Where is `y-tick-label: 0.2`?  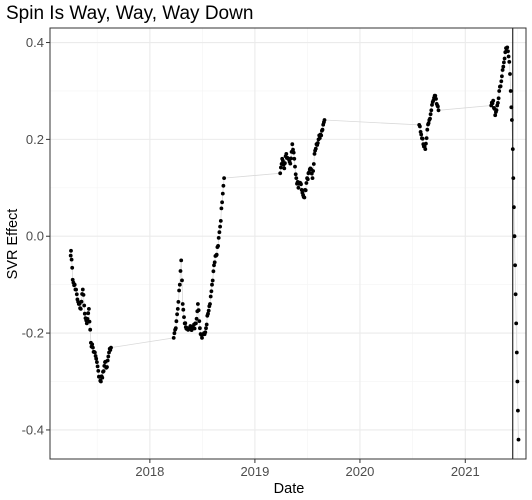 y-tick-label: 0.2 is located at coordinates (35, 139).